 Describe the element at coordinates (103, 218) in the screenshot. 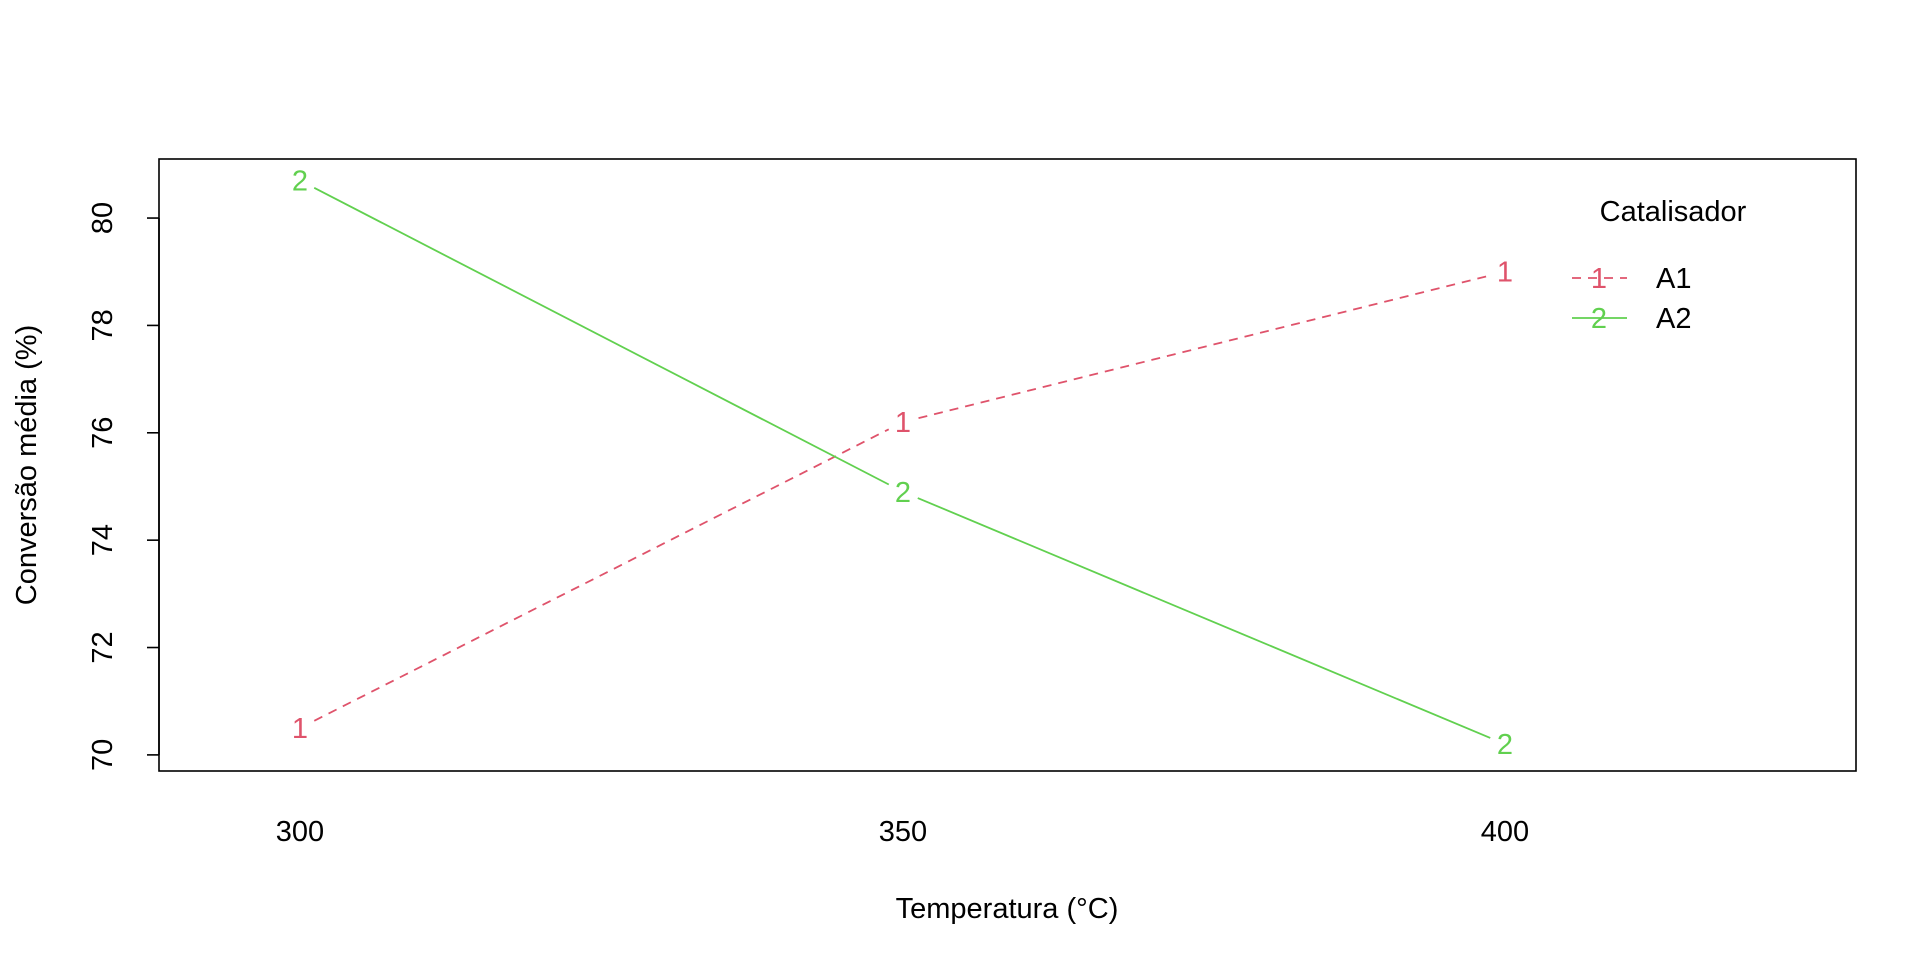

I see `y-tick-label: 80` at that location.